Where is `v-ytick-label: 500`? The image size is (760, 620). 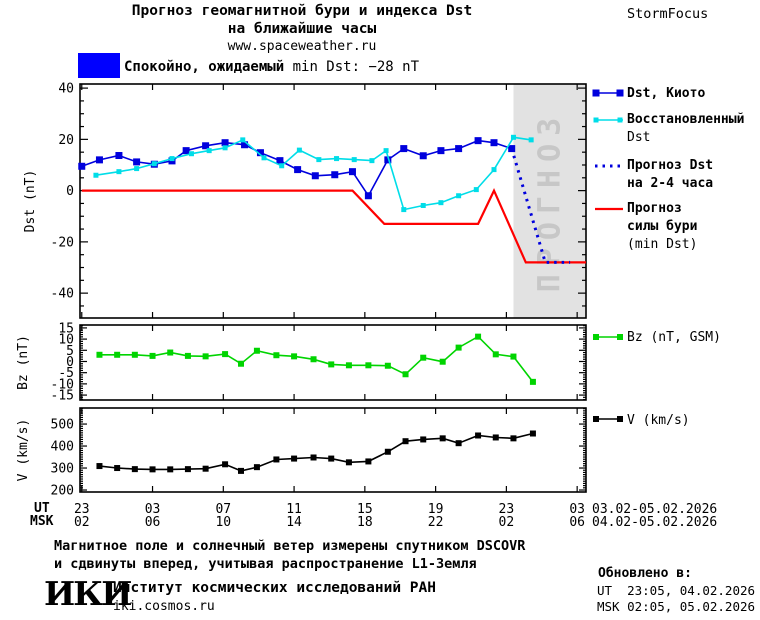 v-ytick-label: 500 is located at coordinates (62, 425).